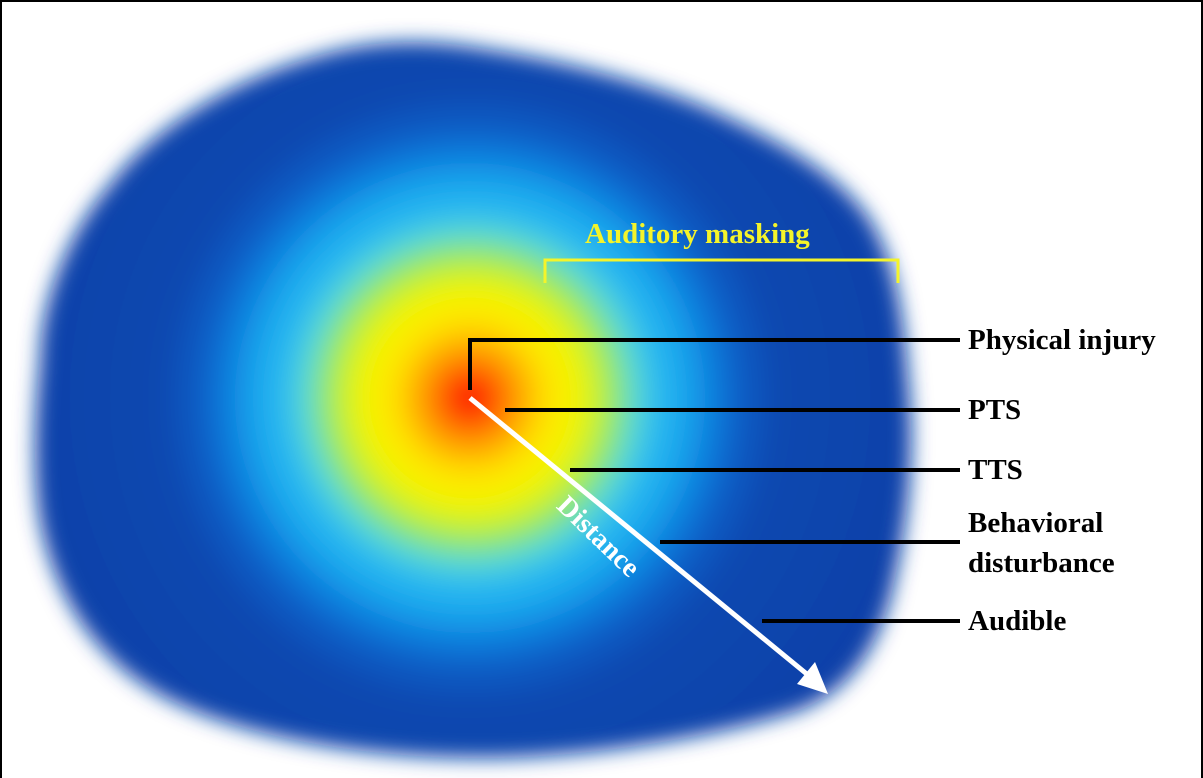  I want to click on distance-arrow-shaft, so click(639, 536).